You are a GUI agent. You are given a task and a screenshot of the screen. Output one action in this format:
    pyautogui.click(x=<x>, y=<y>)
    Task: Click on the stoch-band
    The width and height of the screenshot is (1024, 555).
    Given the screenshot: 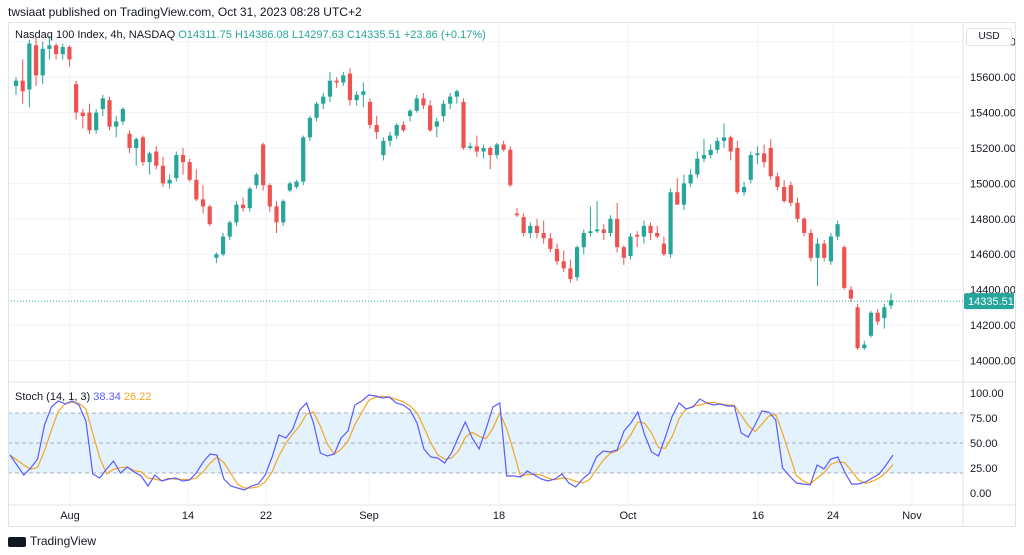 What is the action you would take?
    pyautogui.click(x=485, y=443)
    